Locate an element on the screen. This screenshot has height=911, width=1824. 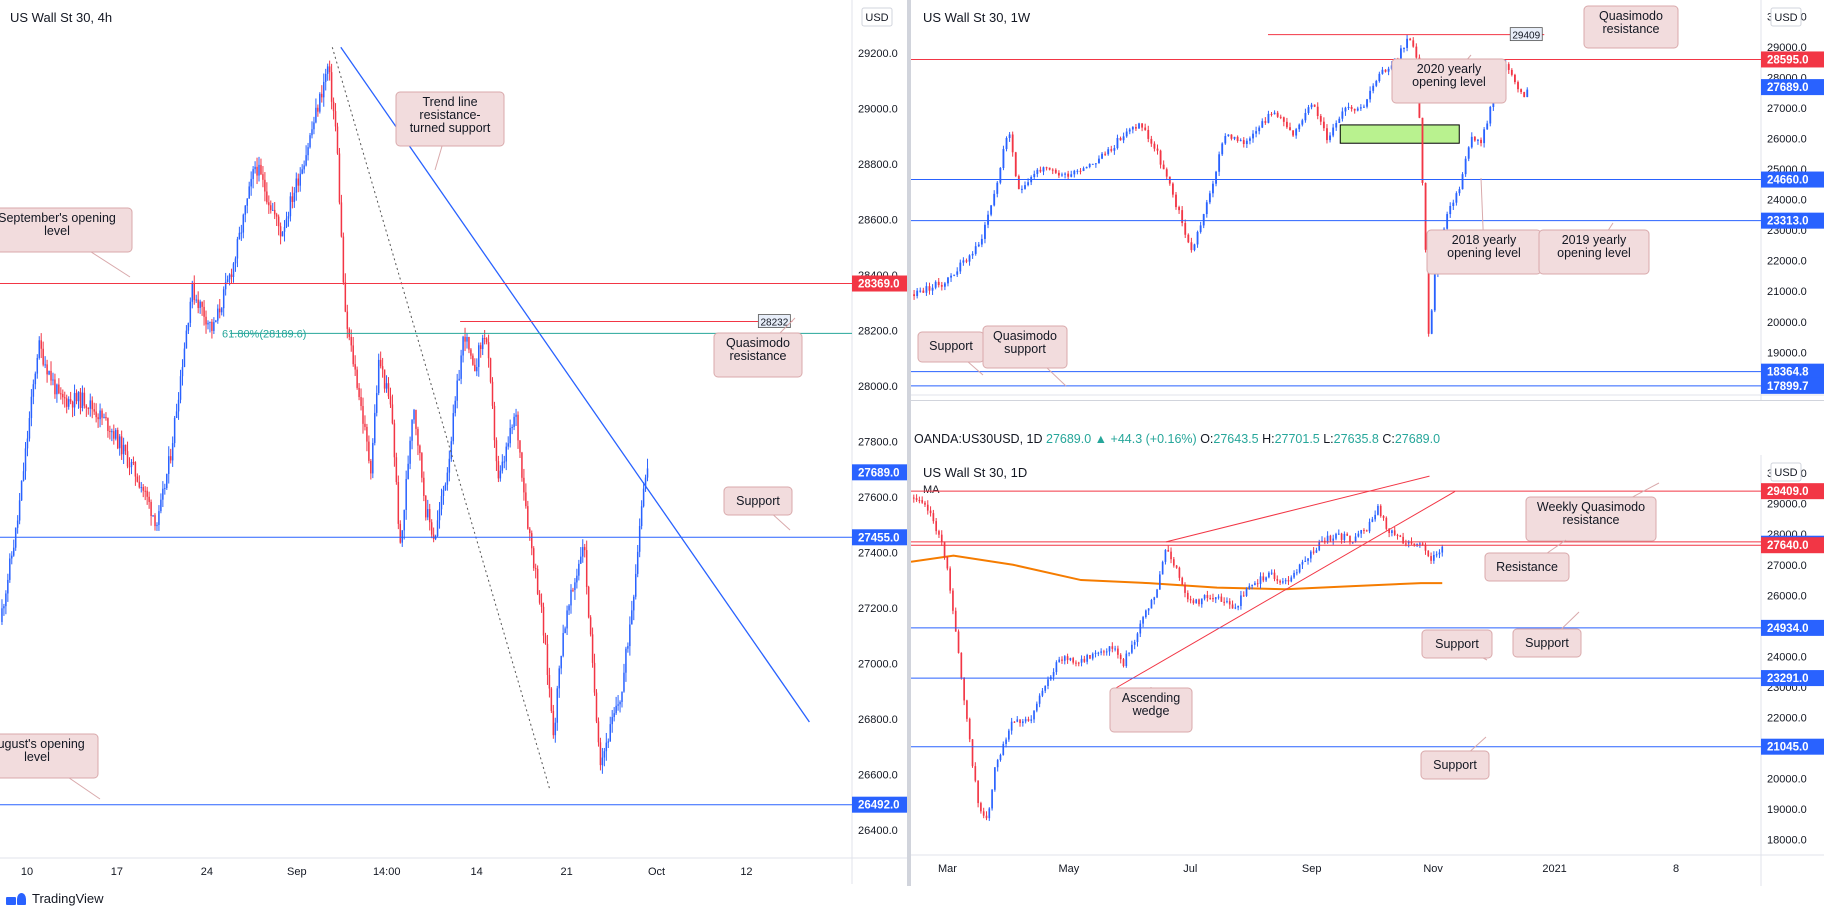
callout-text: level is located at coordinates (57, 231).